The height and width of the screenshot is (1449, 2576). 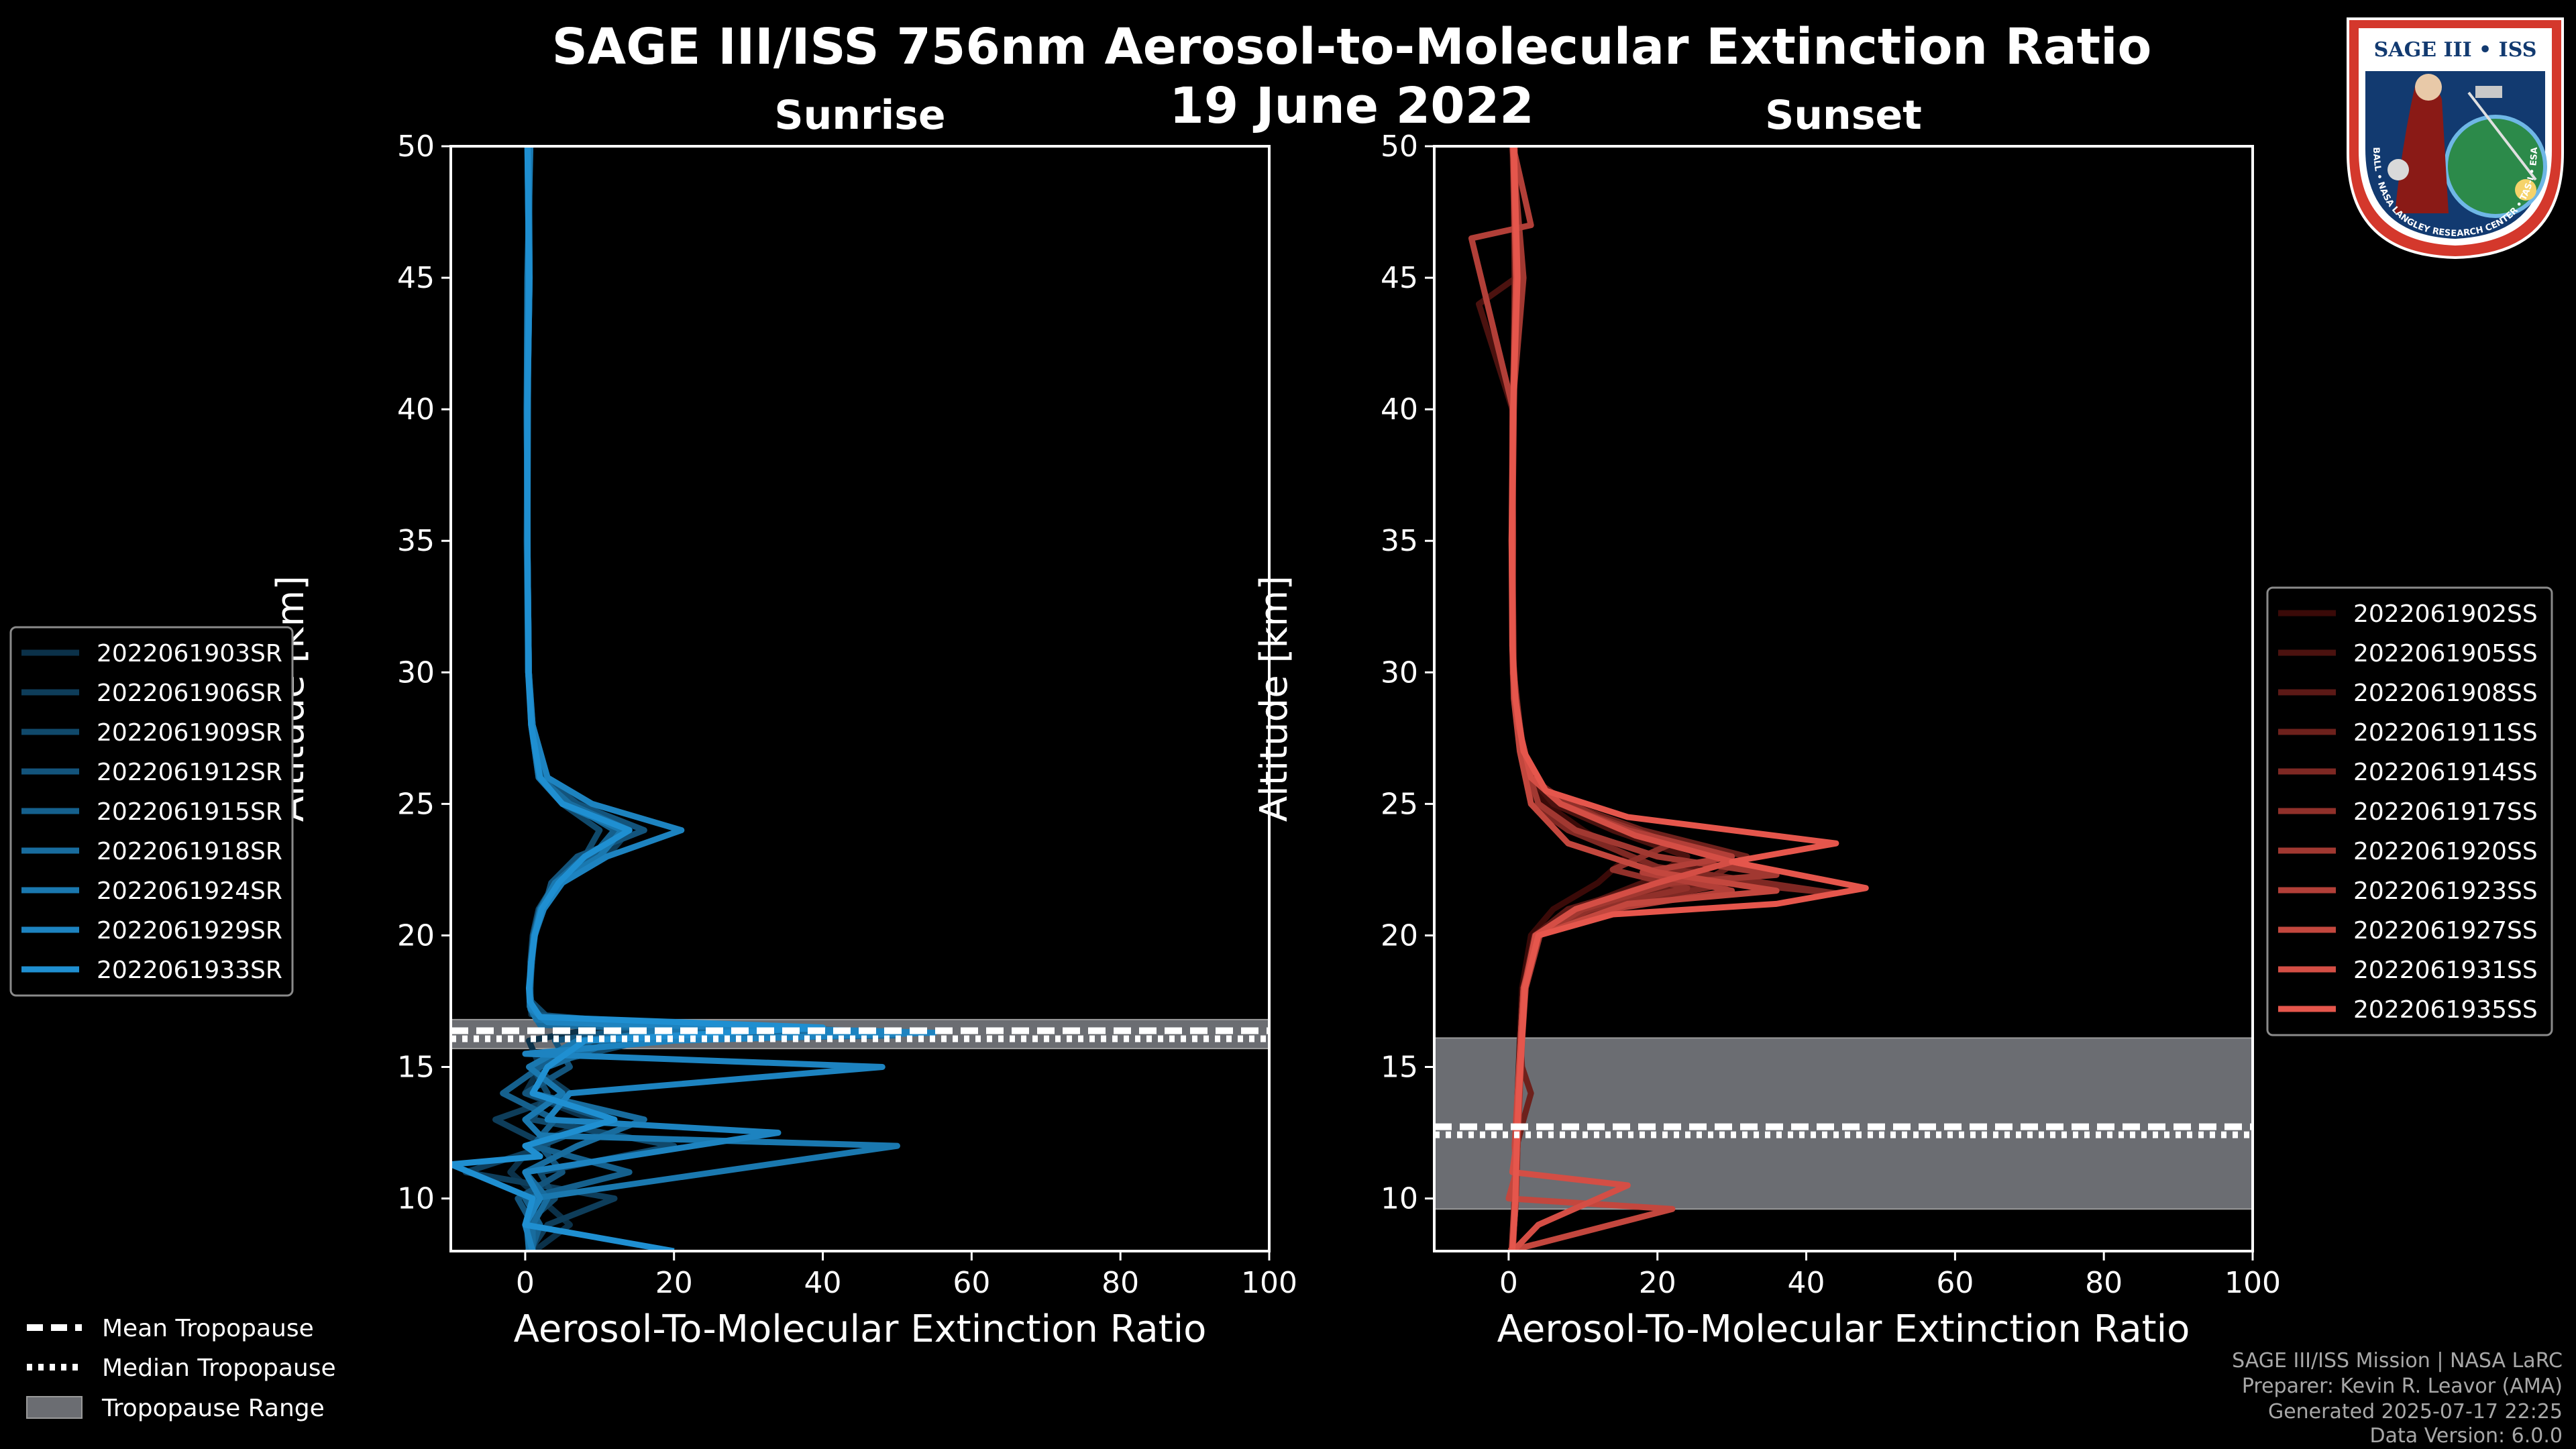 I want to click on logo-moon-icon, so click(x=2398, y=169).